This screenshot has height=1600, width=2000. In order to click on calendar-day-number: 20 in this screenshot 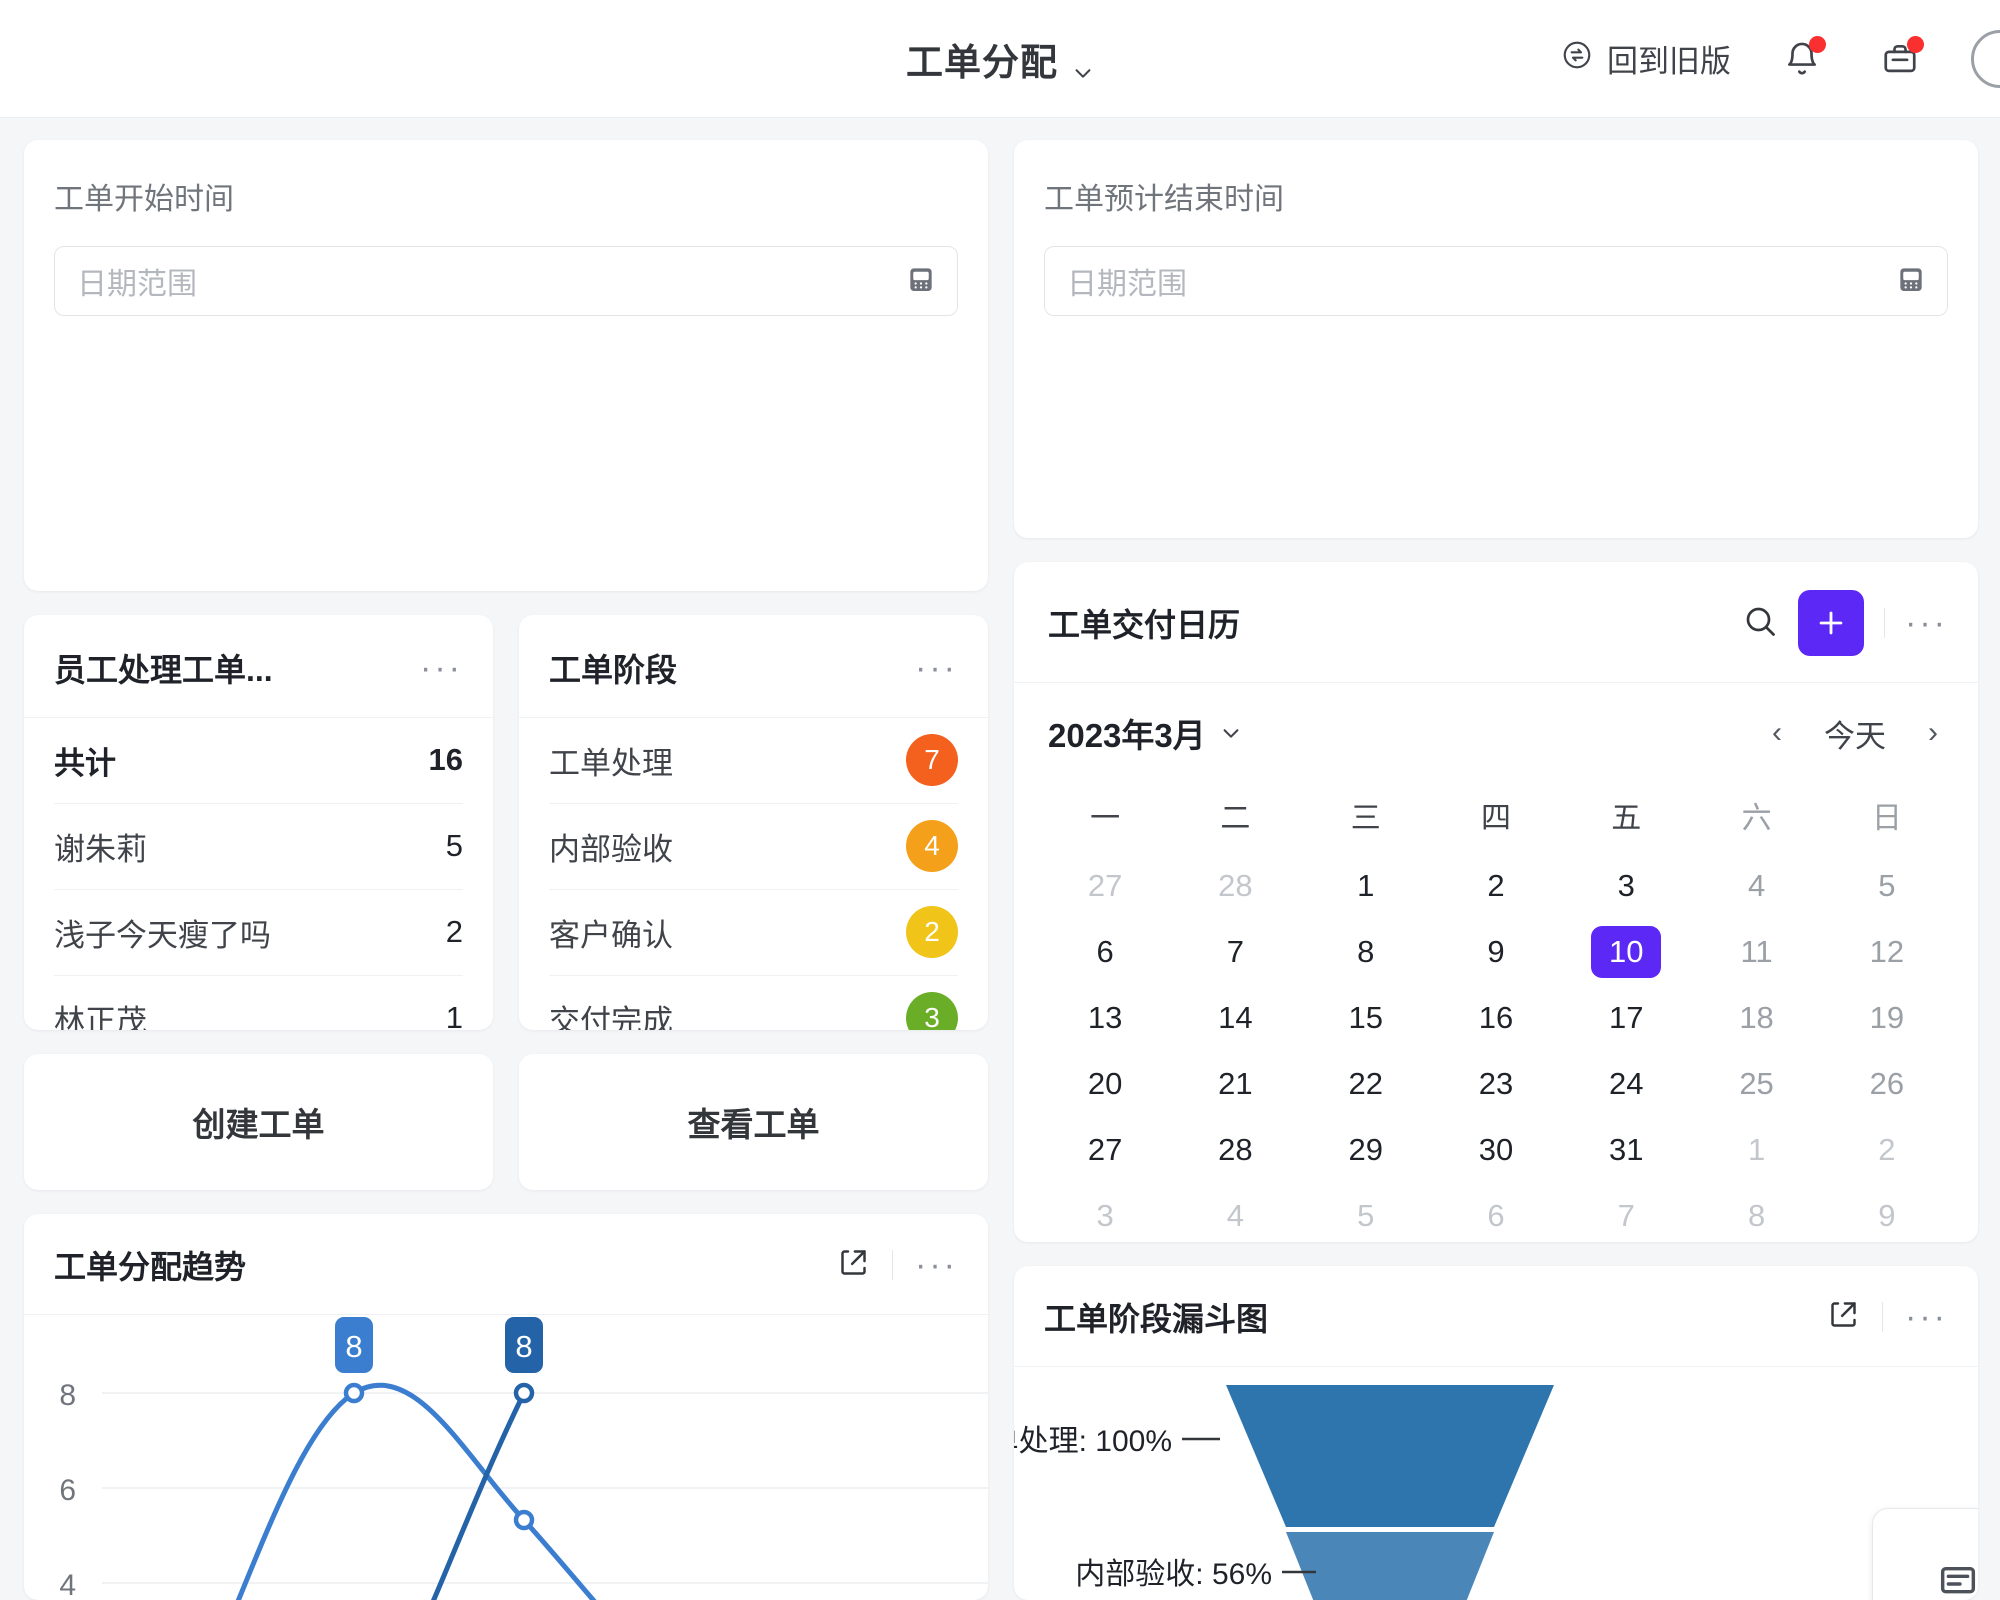, I will do `click(1105, 1083)`.